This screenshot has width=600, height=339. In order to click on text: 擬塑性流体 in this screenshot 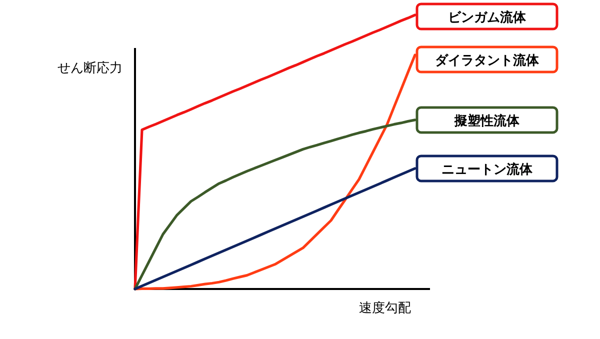, I will do `click(487, 120)`.